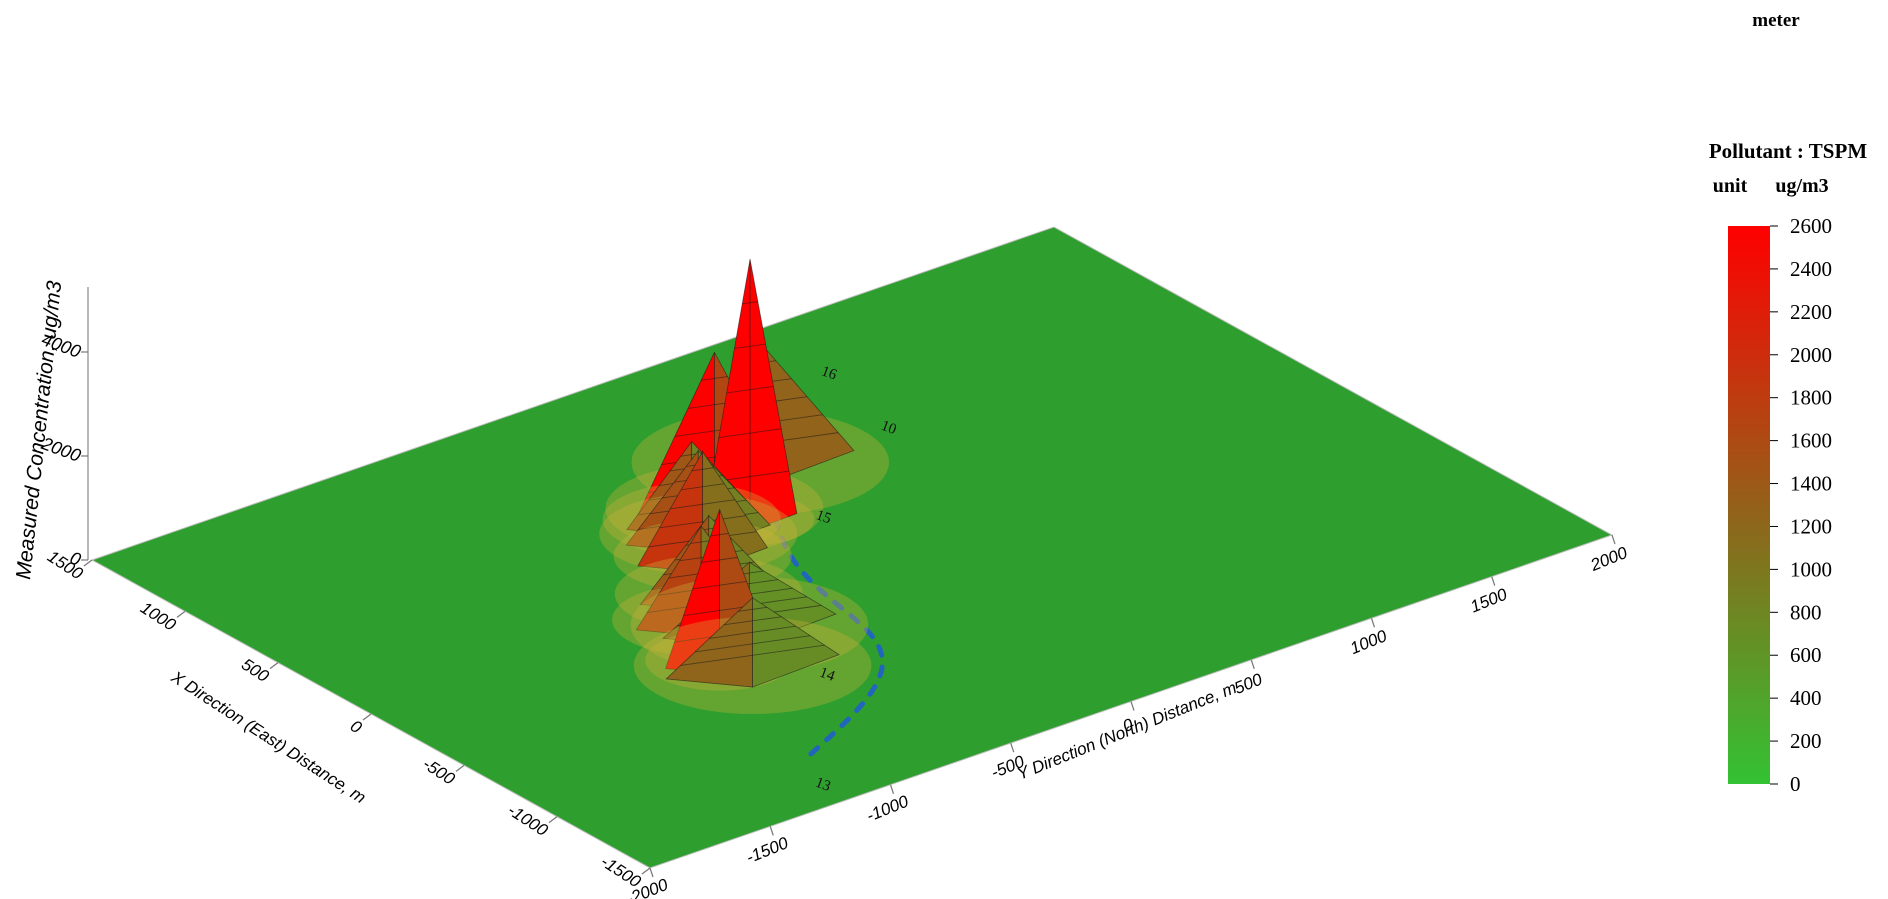 The image size is (1888, 899). Describe the element at coordinates (744, 487) in the screenshot. I see `concentration-surface` at that location.